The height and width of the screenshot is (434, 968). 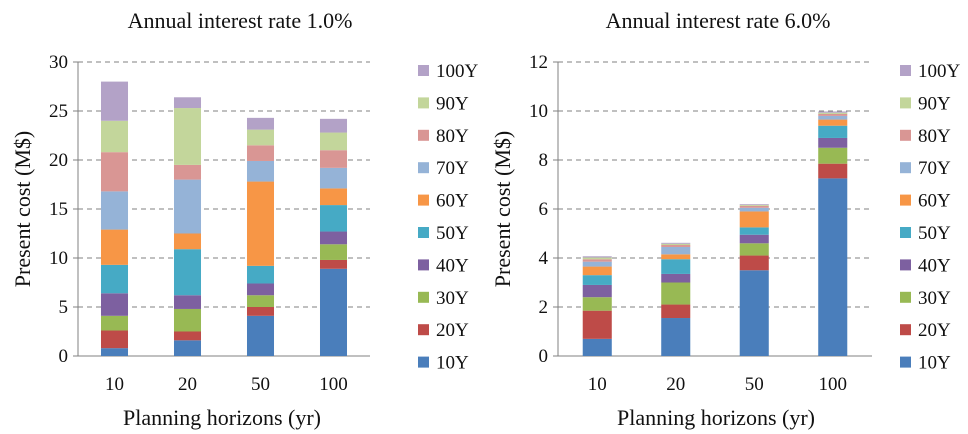 What do you see at coordinates (934, 168) in the screenshot?
I see `legend-label: 70Y` at bounding box center [934, 168].